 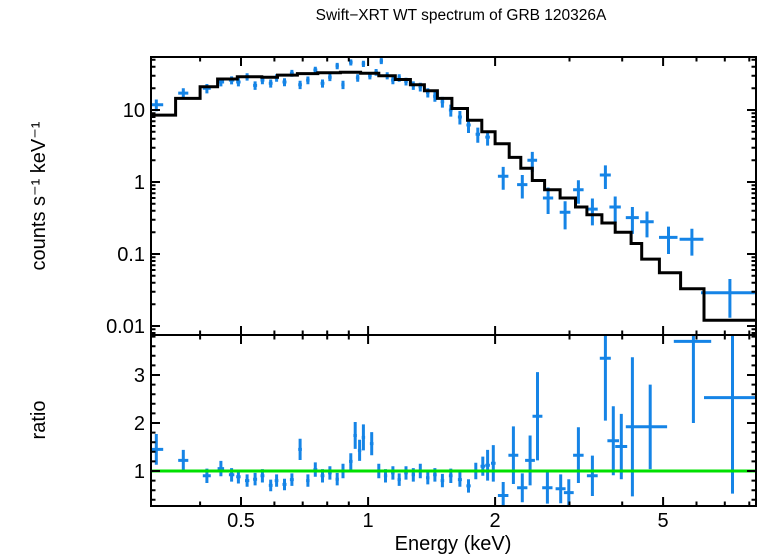 What do you see at coordinates (134, 111) in the screenshot?
I see `y-tick-label: 10` at bounding box center [134, 111].